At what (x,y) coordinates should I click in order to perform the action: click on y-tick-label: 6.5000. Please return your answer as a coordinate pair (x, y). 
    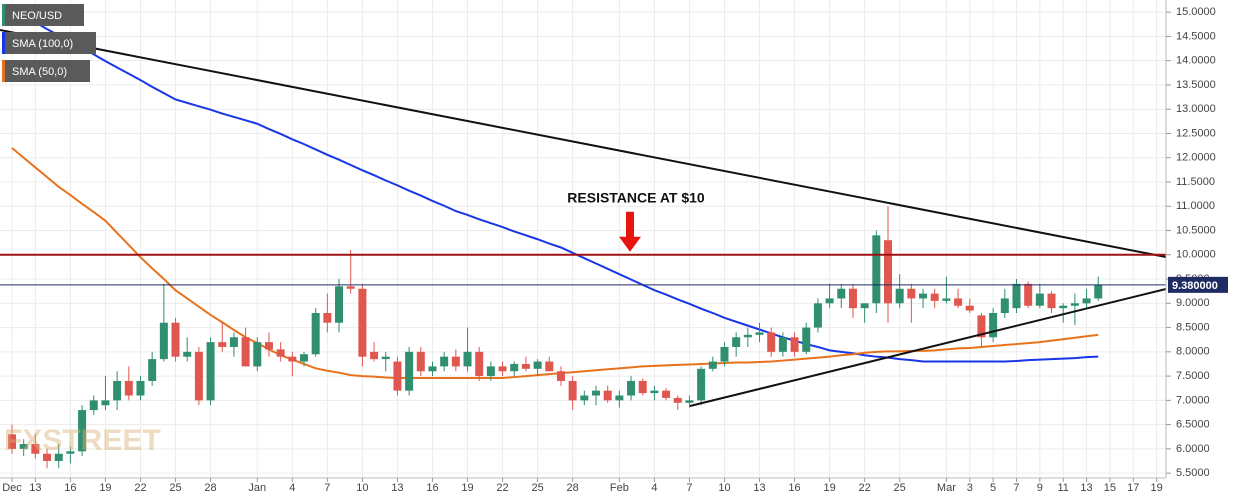
    Looking at the image, I should click on (1193, 425).